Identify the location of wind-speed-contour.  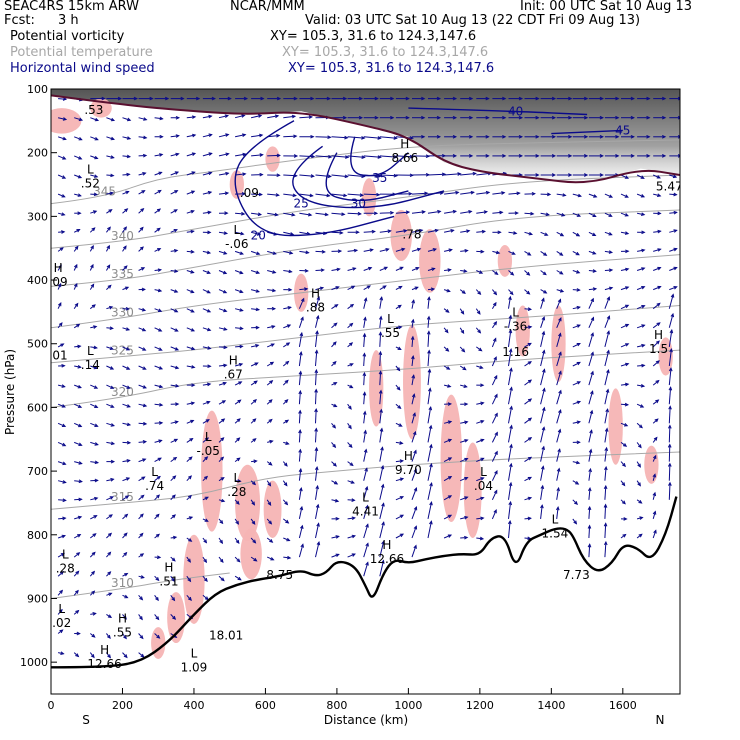
(314, 178).